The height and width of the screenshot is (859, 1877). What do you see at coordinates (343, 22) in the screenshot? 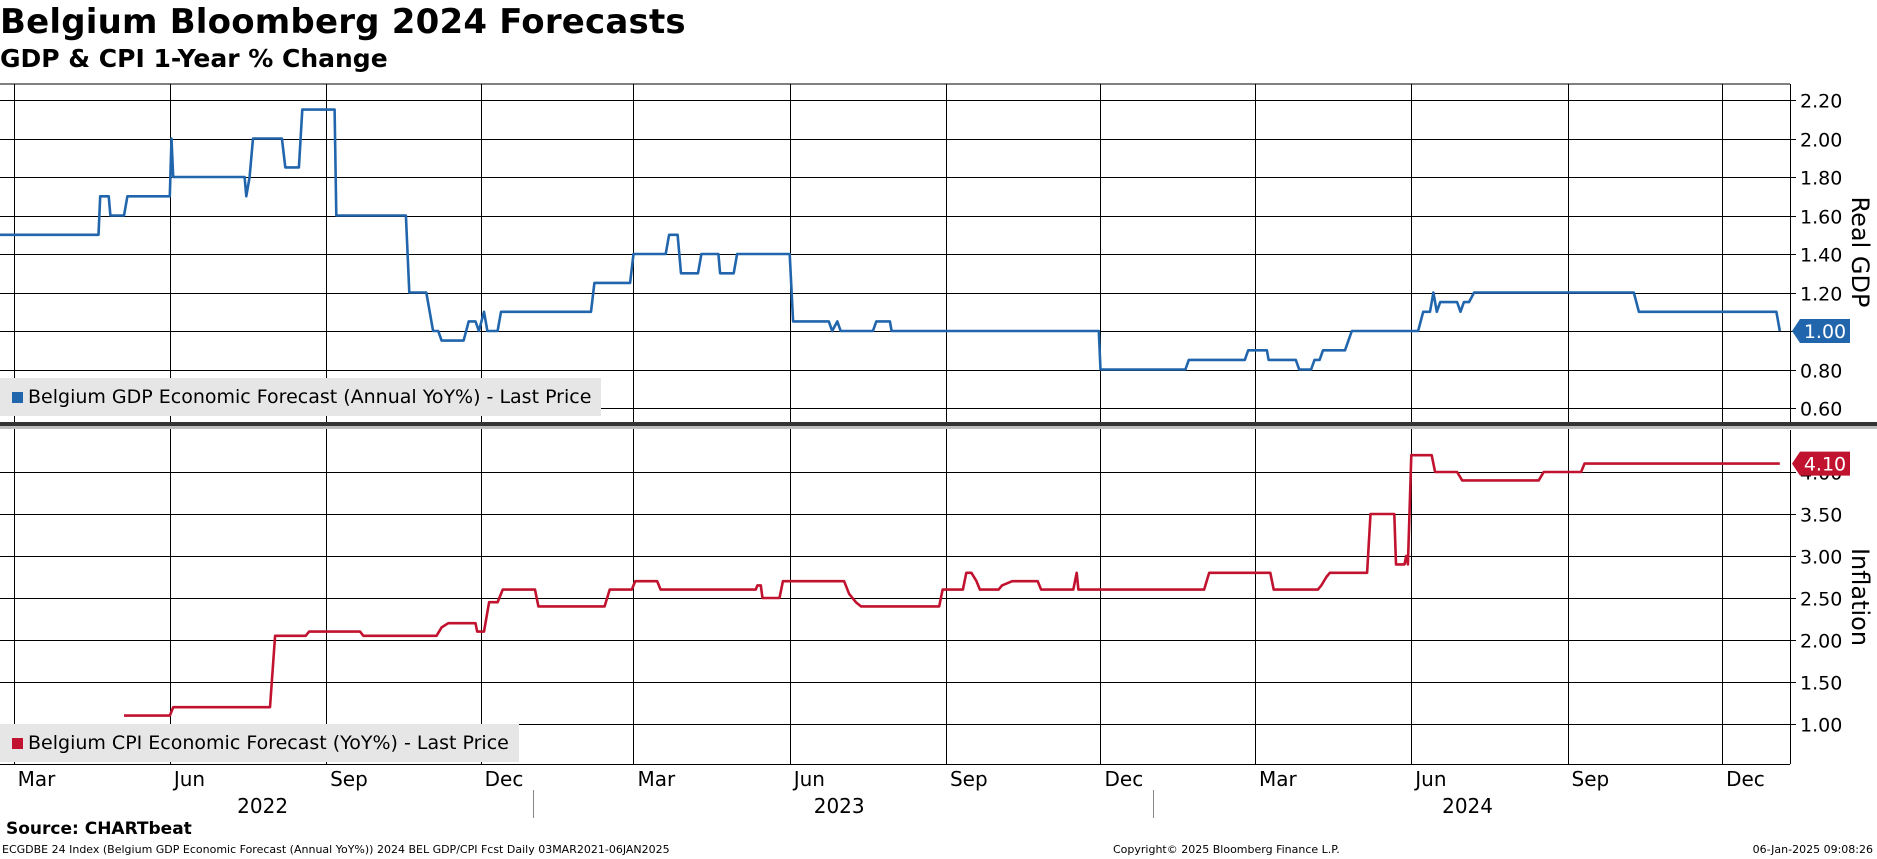
I see `chart-title: Belgium Bloomberg 2024 Forecasts` at bounding box center [343, 22].